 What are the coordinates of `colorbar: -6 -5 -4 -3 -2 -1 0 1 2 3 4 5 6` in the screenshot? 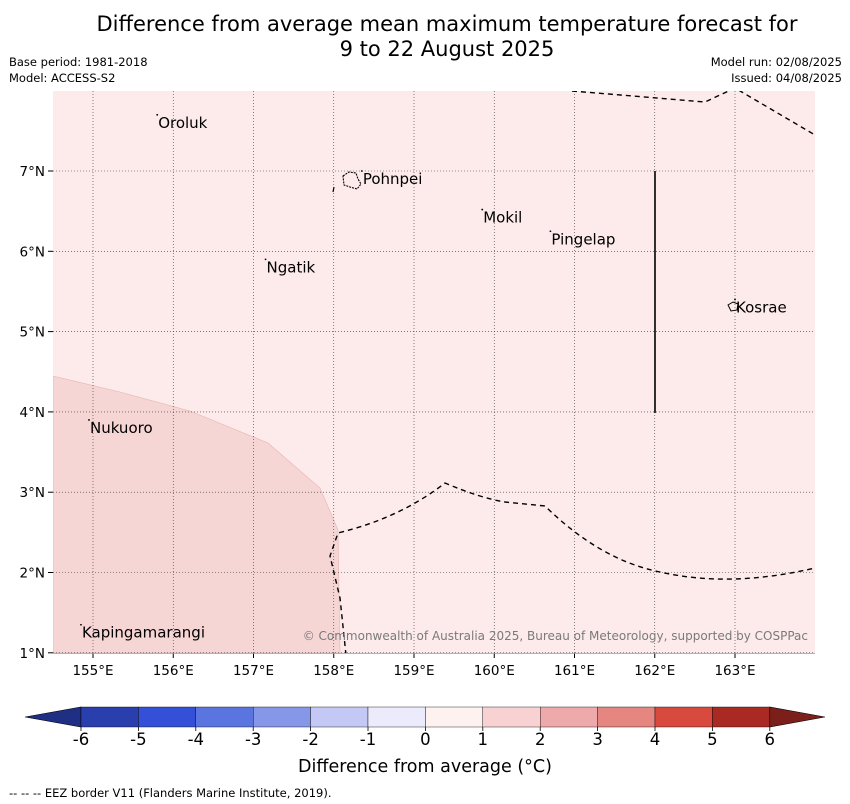 It's located at (425, 727).